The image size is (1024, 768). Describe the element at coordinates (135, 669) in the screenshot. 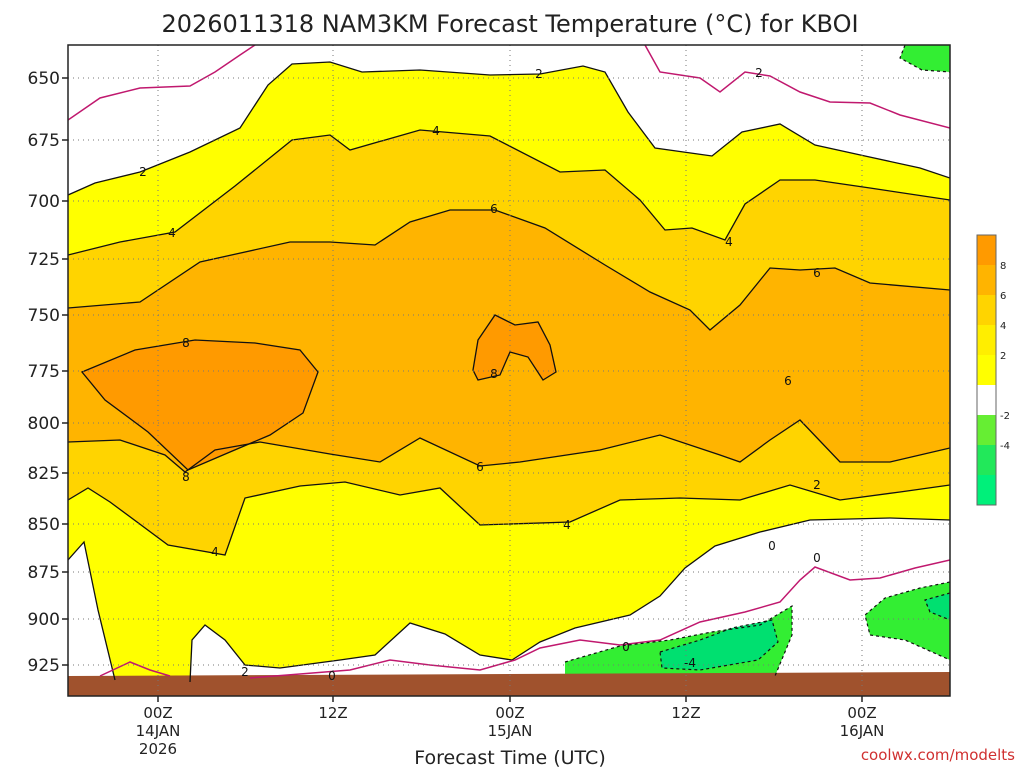

I see `contour-line-0c-left` at that location.